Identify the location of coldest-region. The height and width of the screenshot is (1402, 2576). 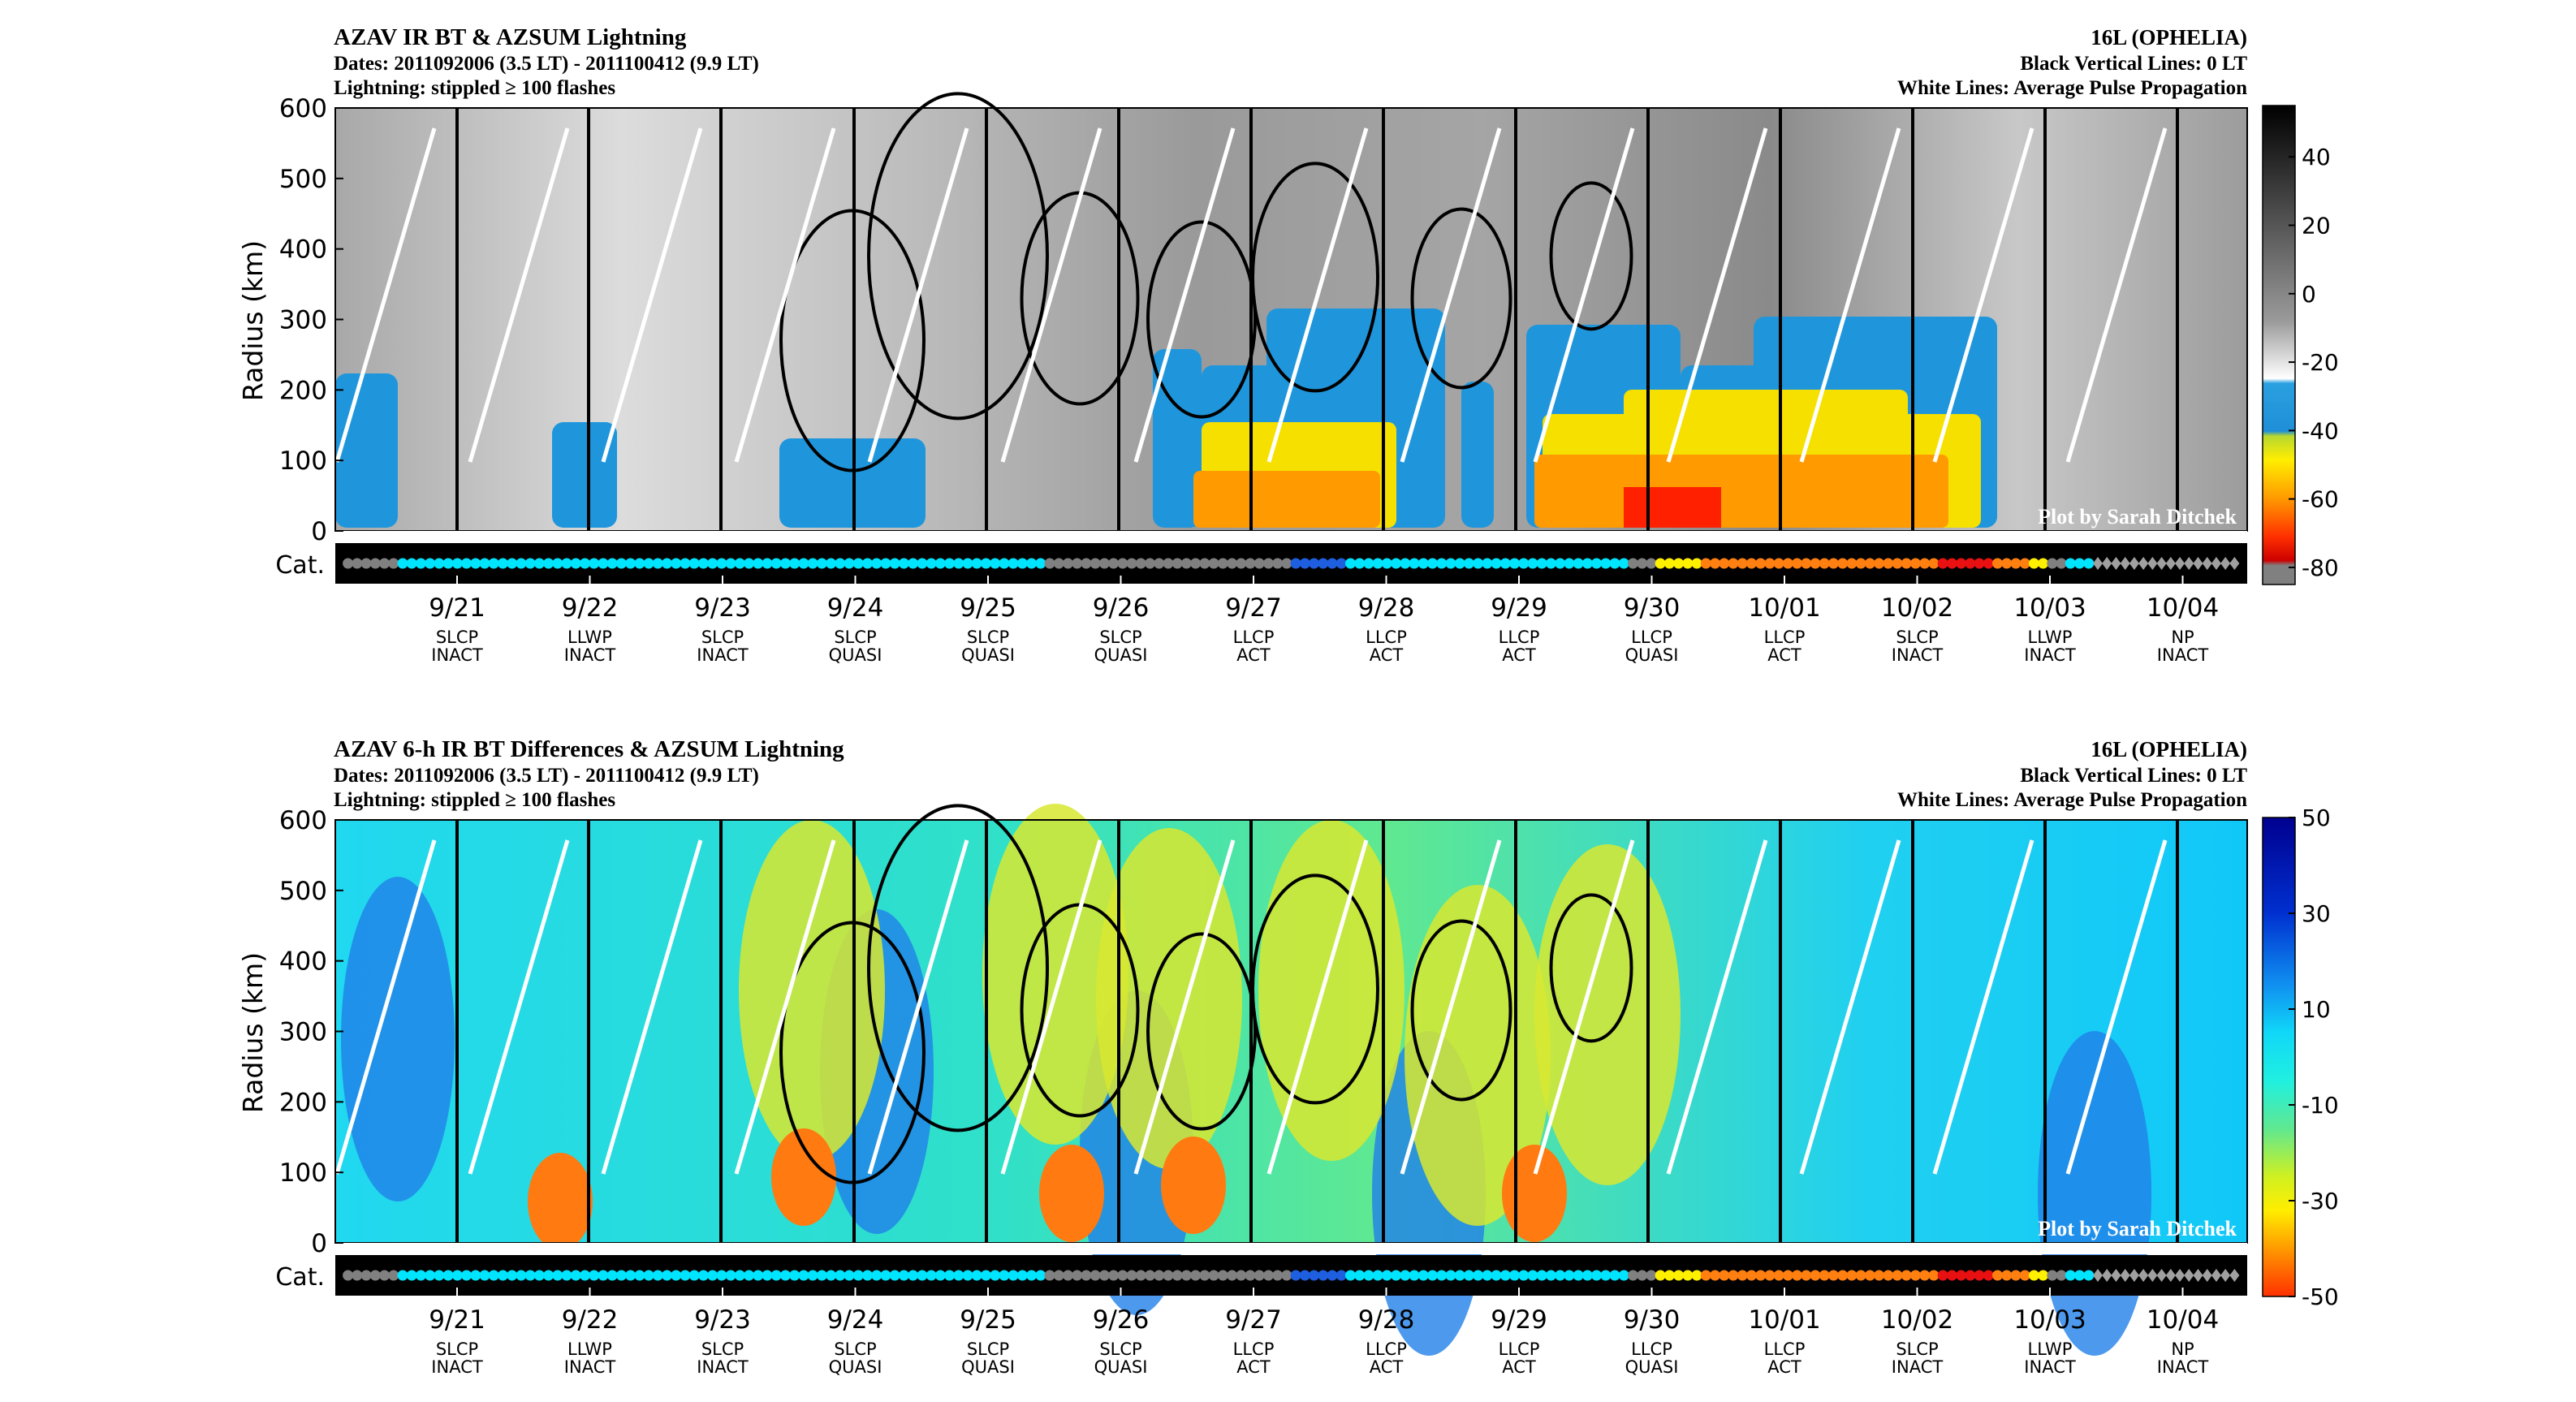
(1286, 499).